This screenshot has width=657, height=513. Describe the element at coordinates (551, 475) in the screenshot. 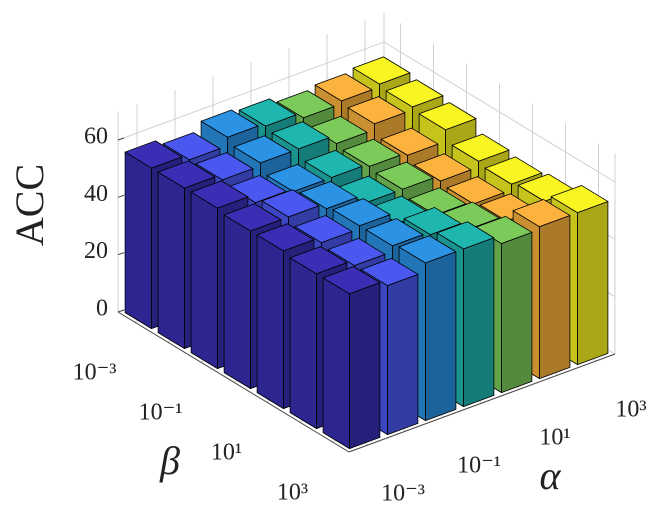

I see `x-axis-label: α` at that location.